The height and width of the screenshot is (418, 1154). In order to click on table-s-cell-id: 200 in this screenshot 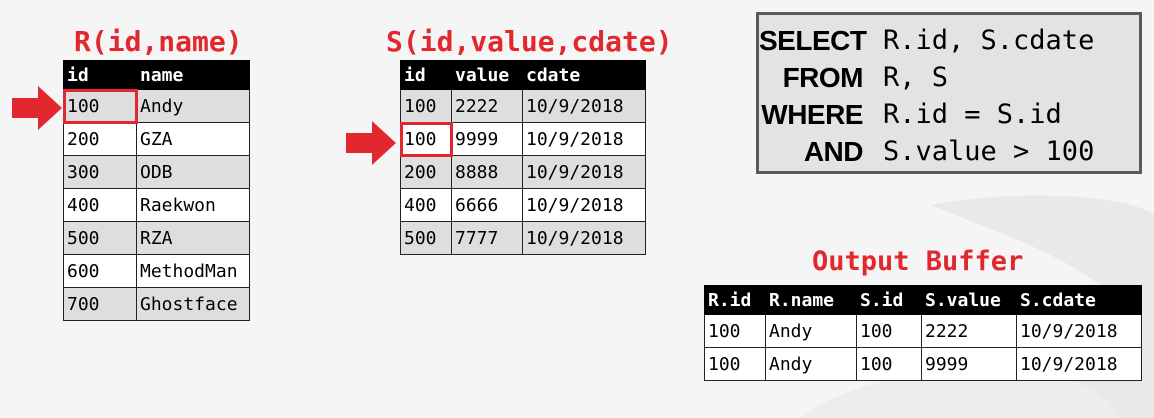, I will do `click(426, 172)`.